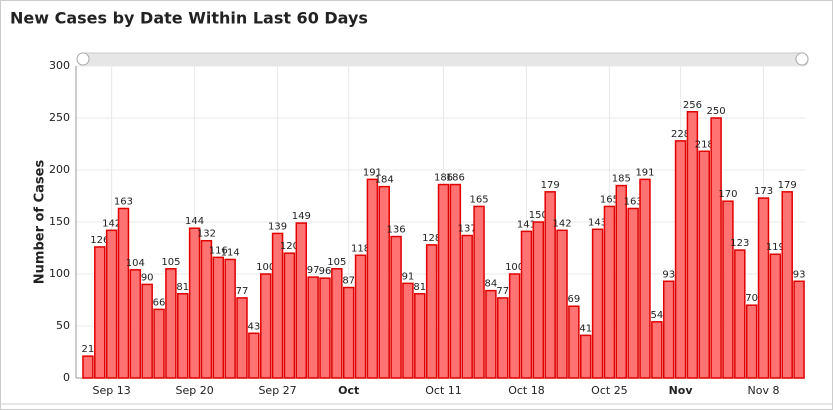  Describe the element at coordinates (159, 302) in the screenshot. I see `value-label: 66` at that location.